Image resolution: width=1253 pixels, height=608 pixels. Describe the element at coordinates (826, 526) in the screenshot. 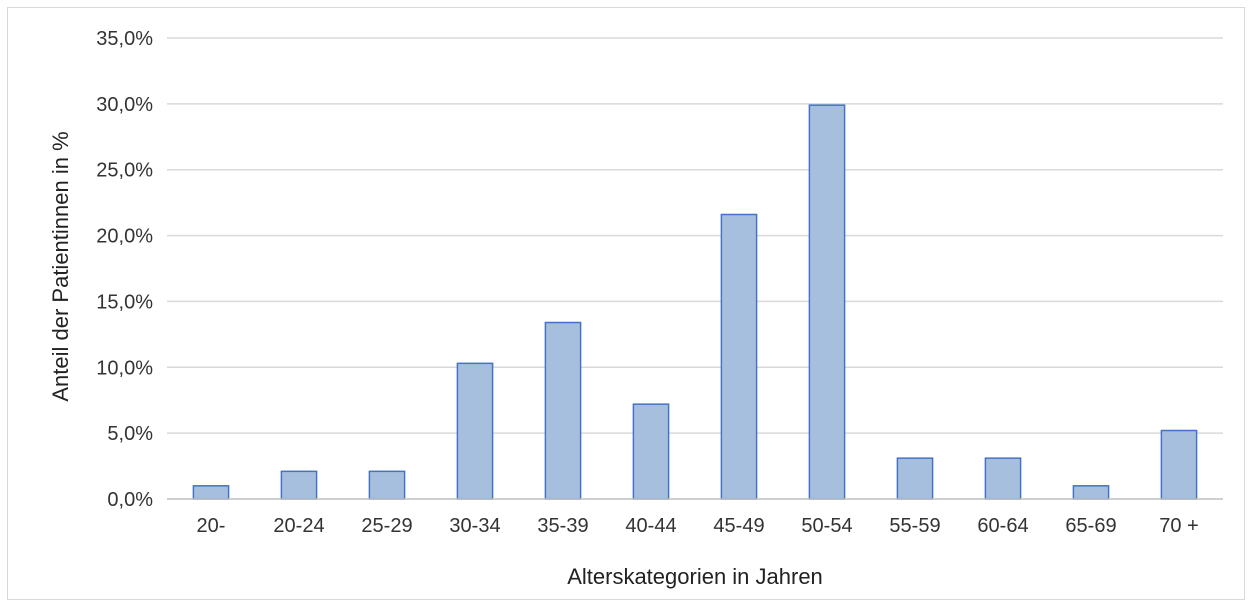

I see `x-tick-label: 50-54` at that location.